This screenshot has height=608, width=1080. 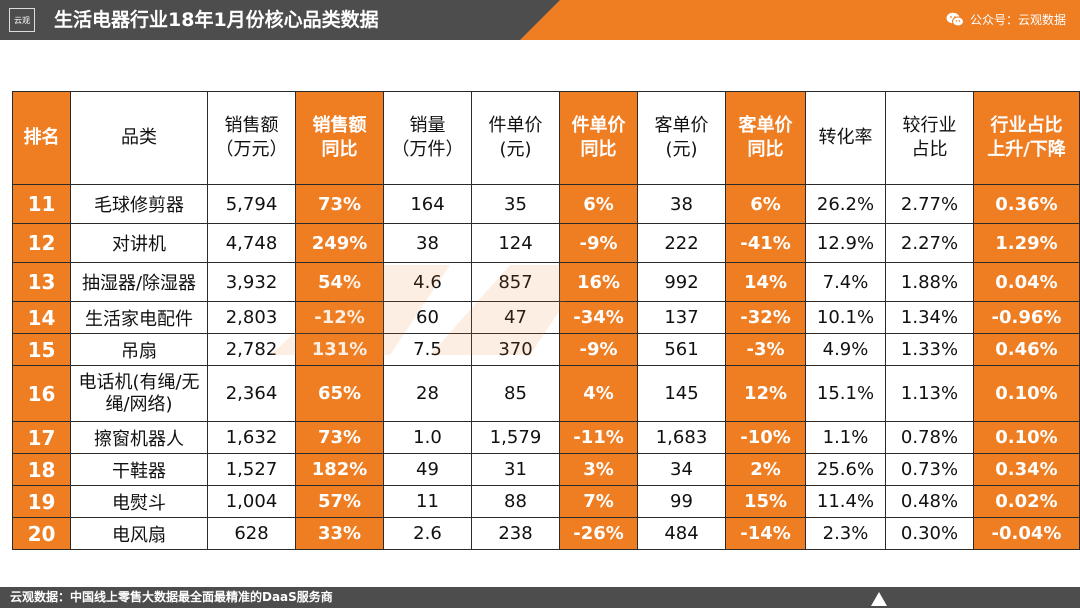 What do you see at coordinates (765, 533) in the screenshot?
I see `cell-order-price-yoy: -14%` at bounding box center [765, 533].